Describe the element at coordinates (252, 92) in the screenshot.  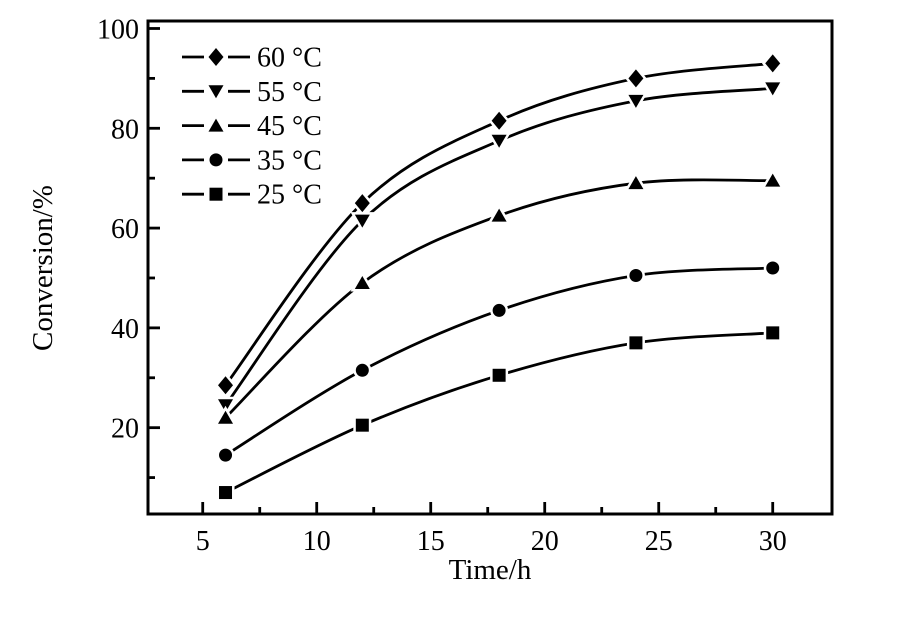
I see `legend-item-55c: 55 °C` at that location.